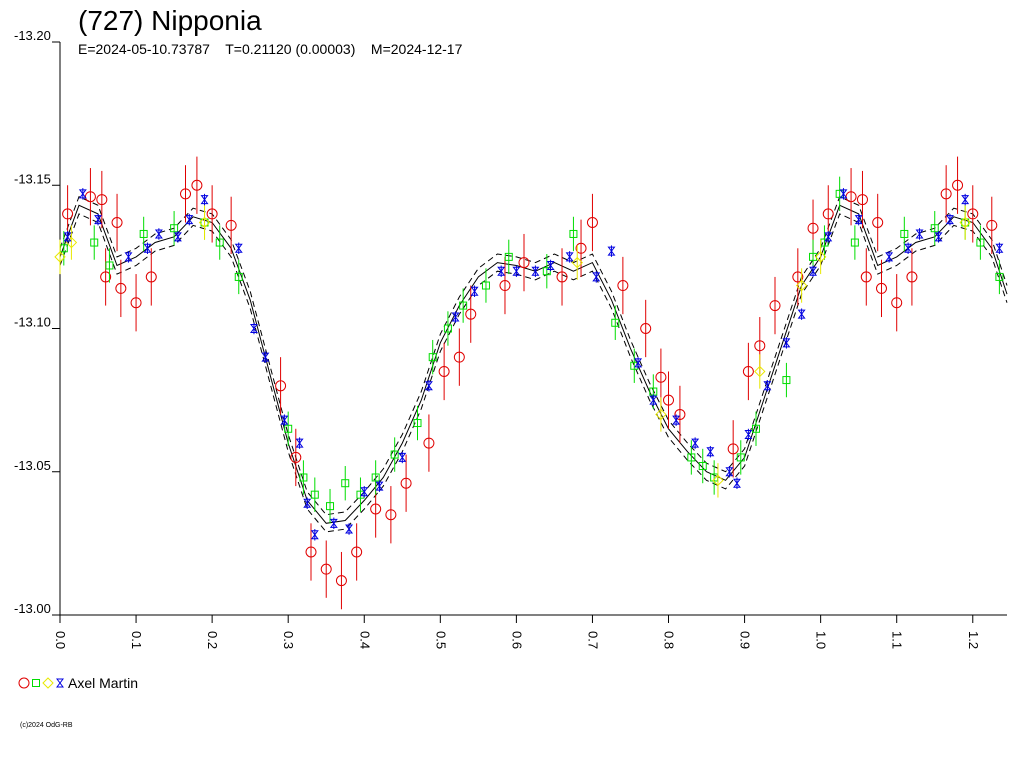  What do you see at coordinates (745, 640) in the screenshot?
I see `x-tick-label: 0.9` at bounding box center [745, 640].